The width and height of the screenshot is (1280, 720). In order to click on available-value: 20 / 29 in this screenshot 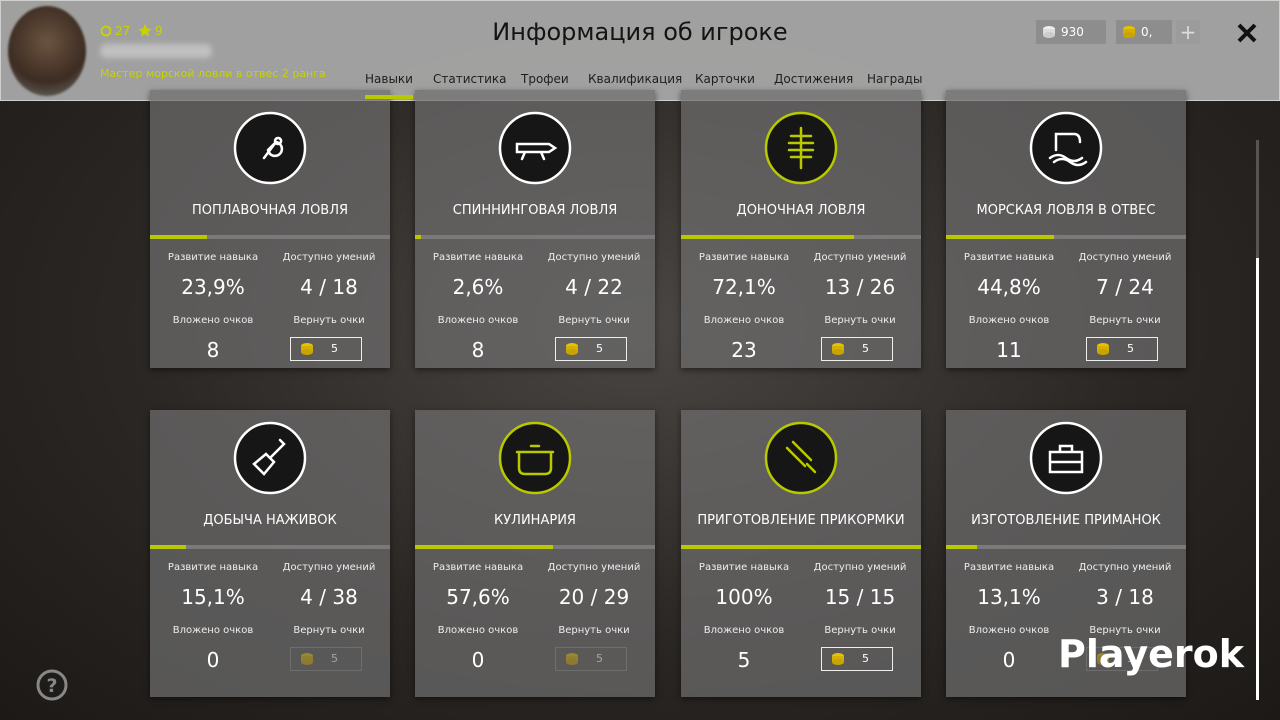, I will do `click(594, 597)`.